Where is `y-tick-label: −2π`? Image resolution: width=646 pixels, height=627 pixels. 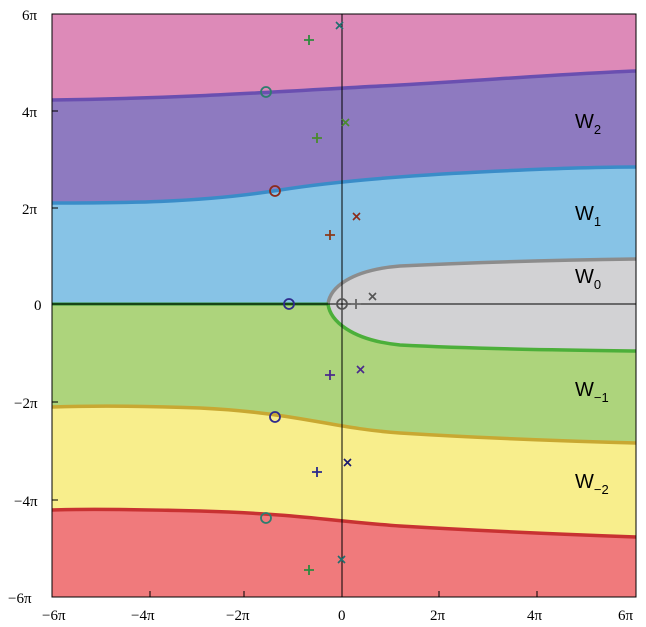
y-tick-label: −2π is located at coordinates (26, 404).